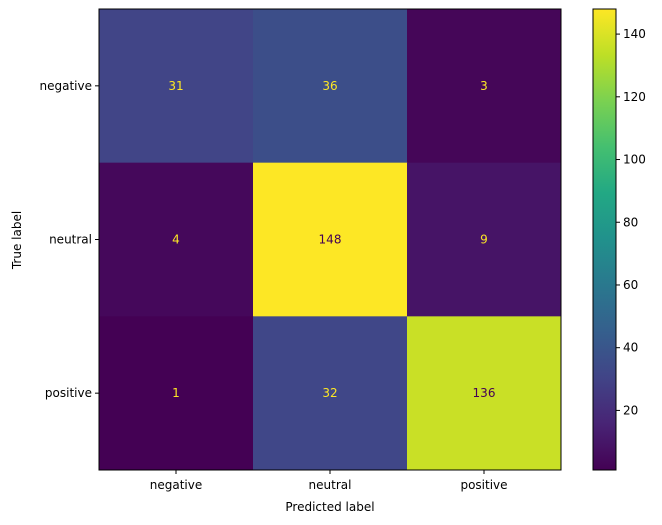 This screenshot has width=662, height=525. Describe the element at coordinates (630, 410) in the screenshot. I see `colorbar-tick-label: 20` at that location.